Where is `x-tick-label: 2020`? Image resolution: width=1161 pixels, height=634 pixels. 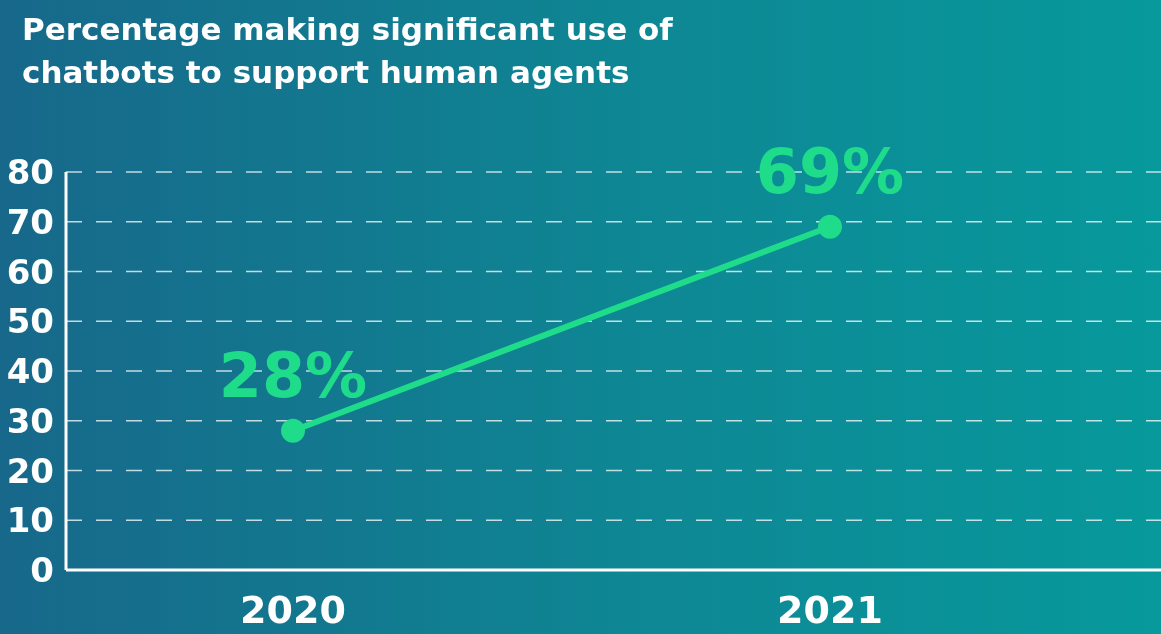 x-tick-label: 2020 is located at coordinates (293, 609).